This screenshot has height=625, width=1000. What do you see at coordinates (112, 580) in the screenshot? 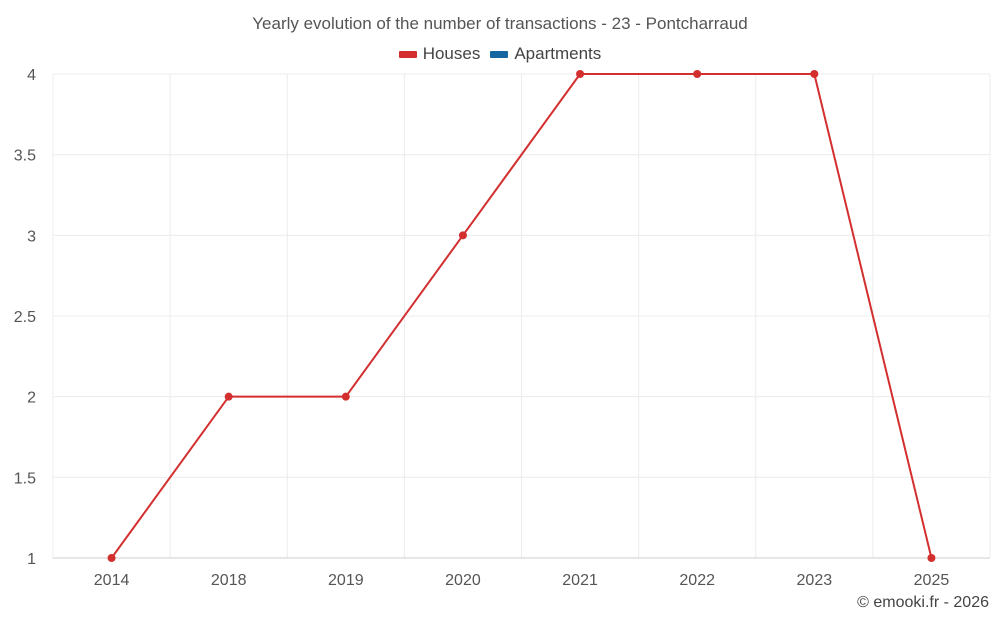
I see `x-tick-label: 2014` at bounding box center [112, 580].